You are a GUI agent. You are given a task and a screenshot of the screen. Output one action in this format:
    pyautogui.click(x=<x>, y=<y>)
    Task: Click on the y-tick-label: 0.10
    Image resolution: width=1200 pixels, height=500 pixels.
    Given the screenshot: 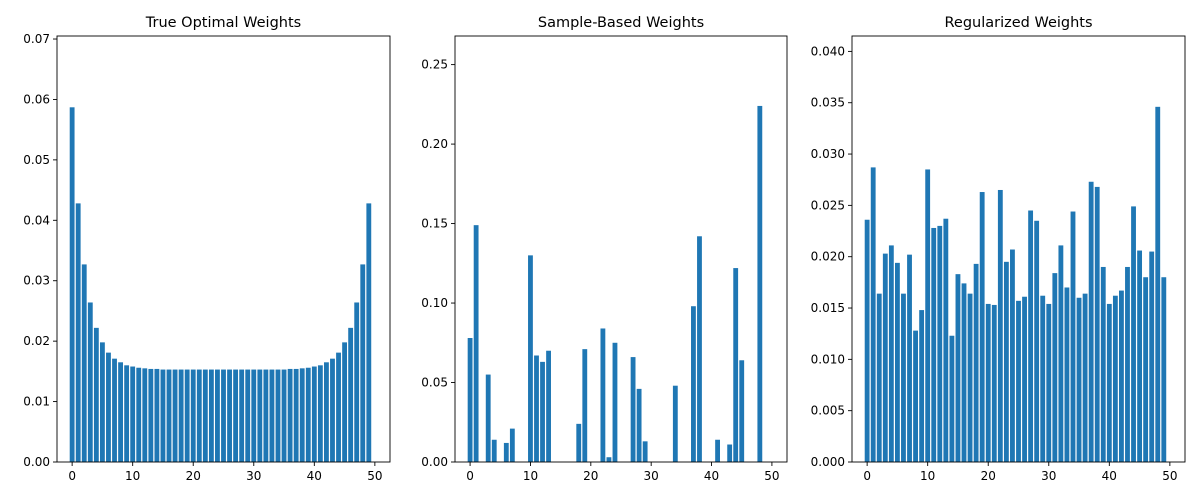 What is the action you would take?
    pyautogui.click(x=434, y=303)
    